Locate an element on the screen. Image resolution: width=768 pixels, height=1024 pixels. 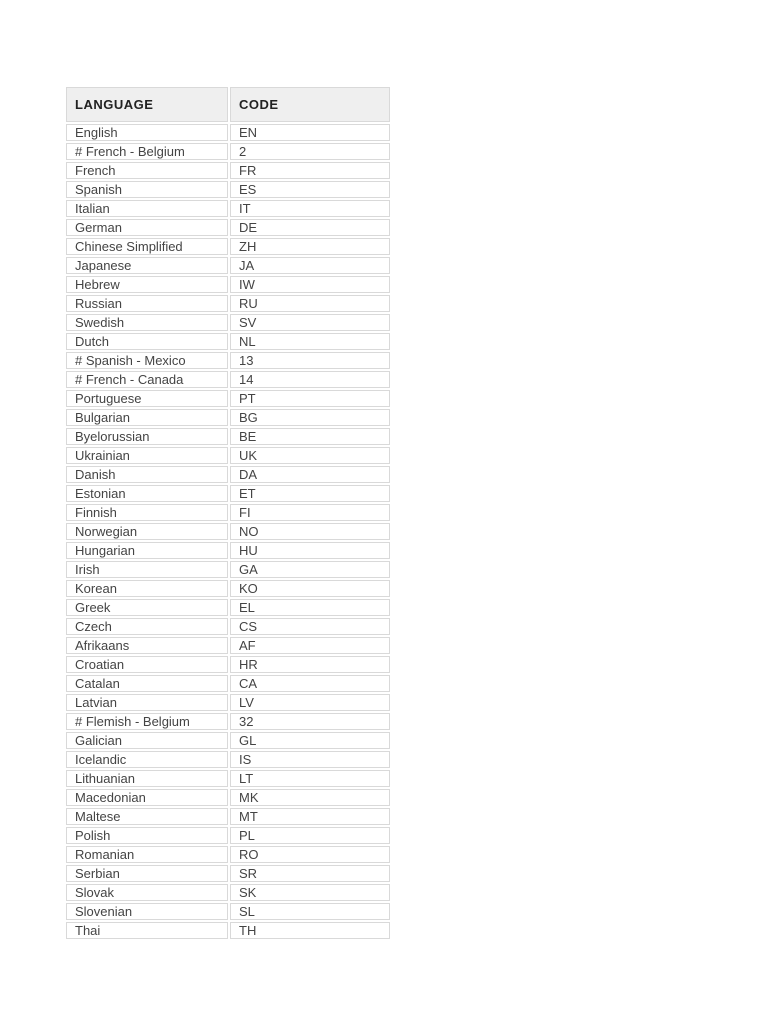
table-row: German DE is located at coordinates (228, 227).